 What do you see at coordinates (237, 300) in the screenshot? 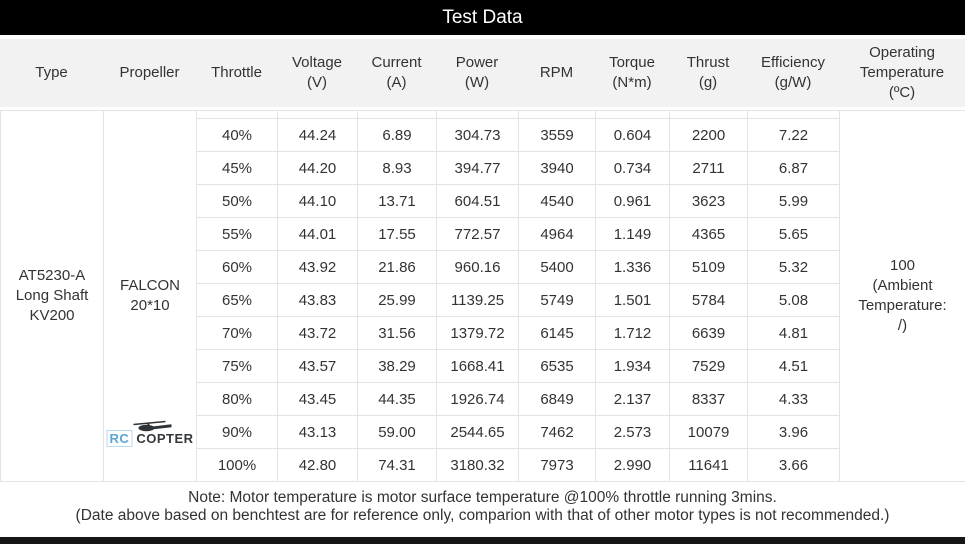
I see `cell-throttle: 65%` at bounding box center [237, 300].